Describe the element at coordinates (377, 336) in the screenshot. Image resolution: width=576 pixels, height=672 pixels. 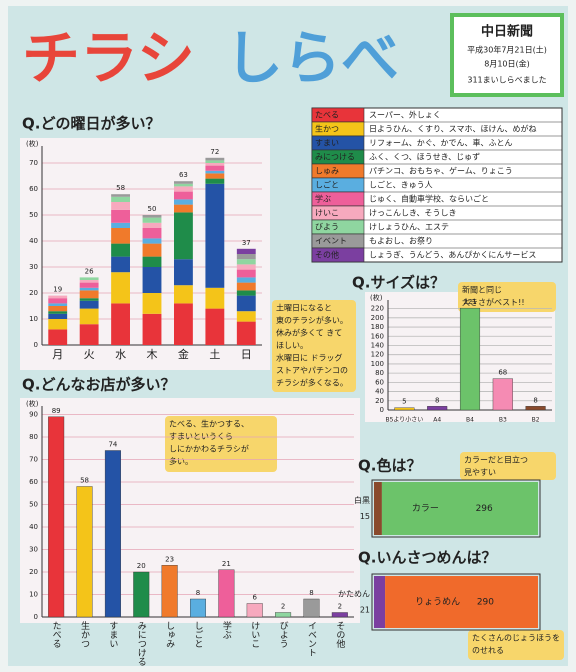
I see `y-tick-label: 160` at that location.